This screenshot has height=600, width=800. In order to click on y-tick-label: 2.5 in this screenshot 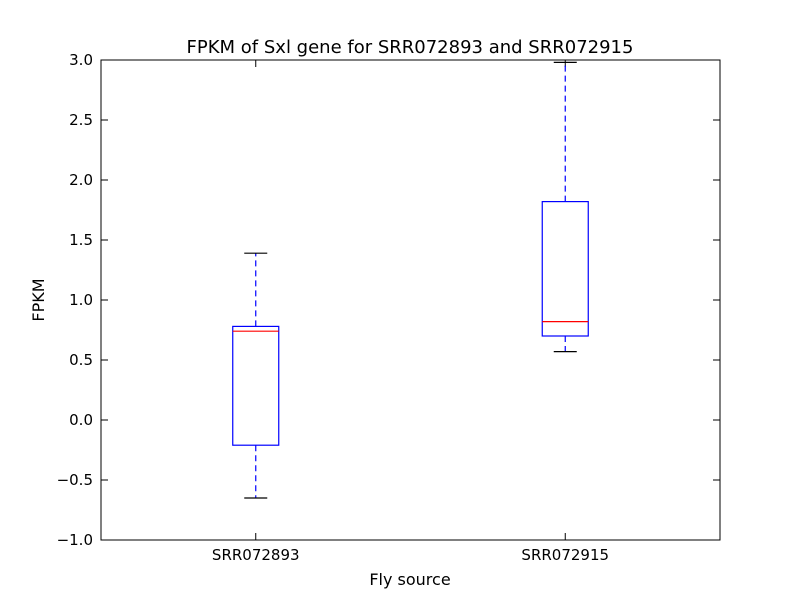, I will do `click(81, 120)`.